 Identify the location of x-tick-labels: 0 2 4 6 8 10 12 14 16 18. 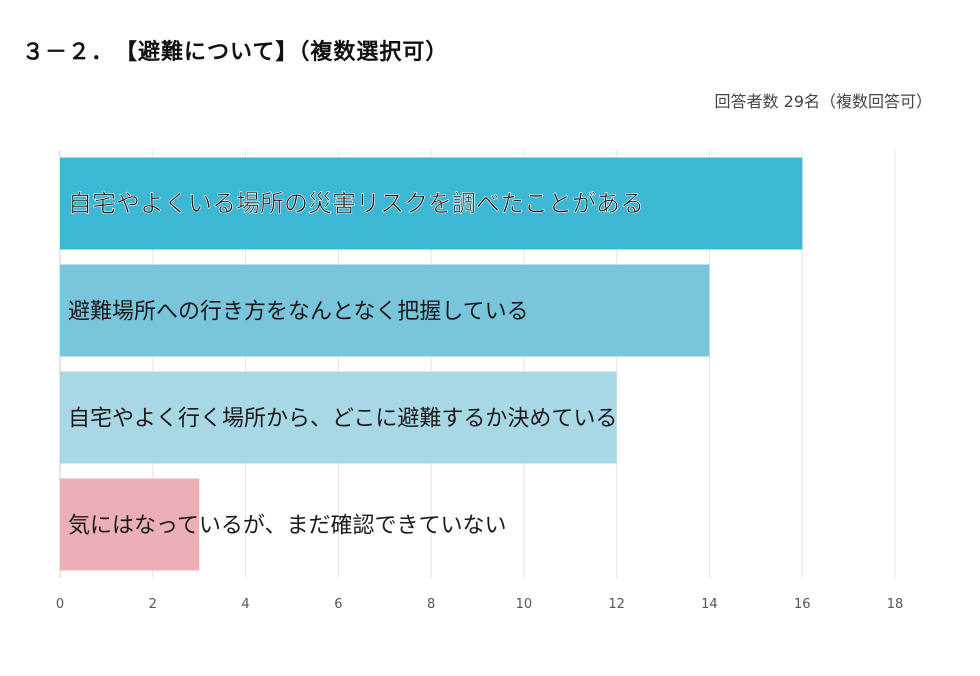
(479, 604).